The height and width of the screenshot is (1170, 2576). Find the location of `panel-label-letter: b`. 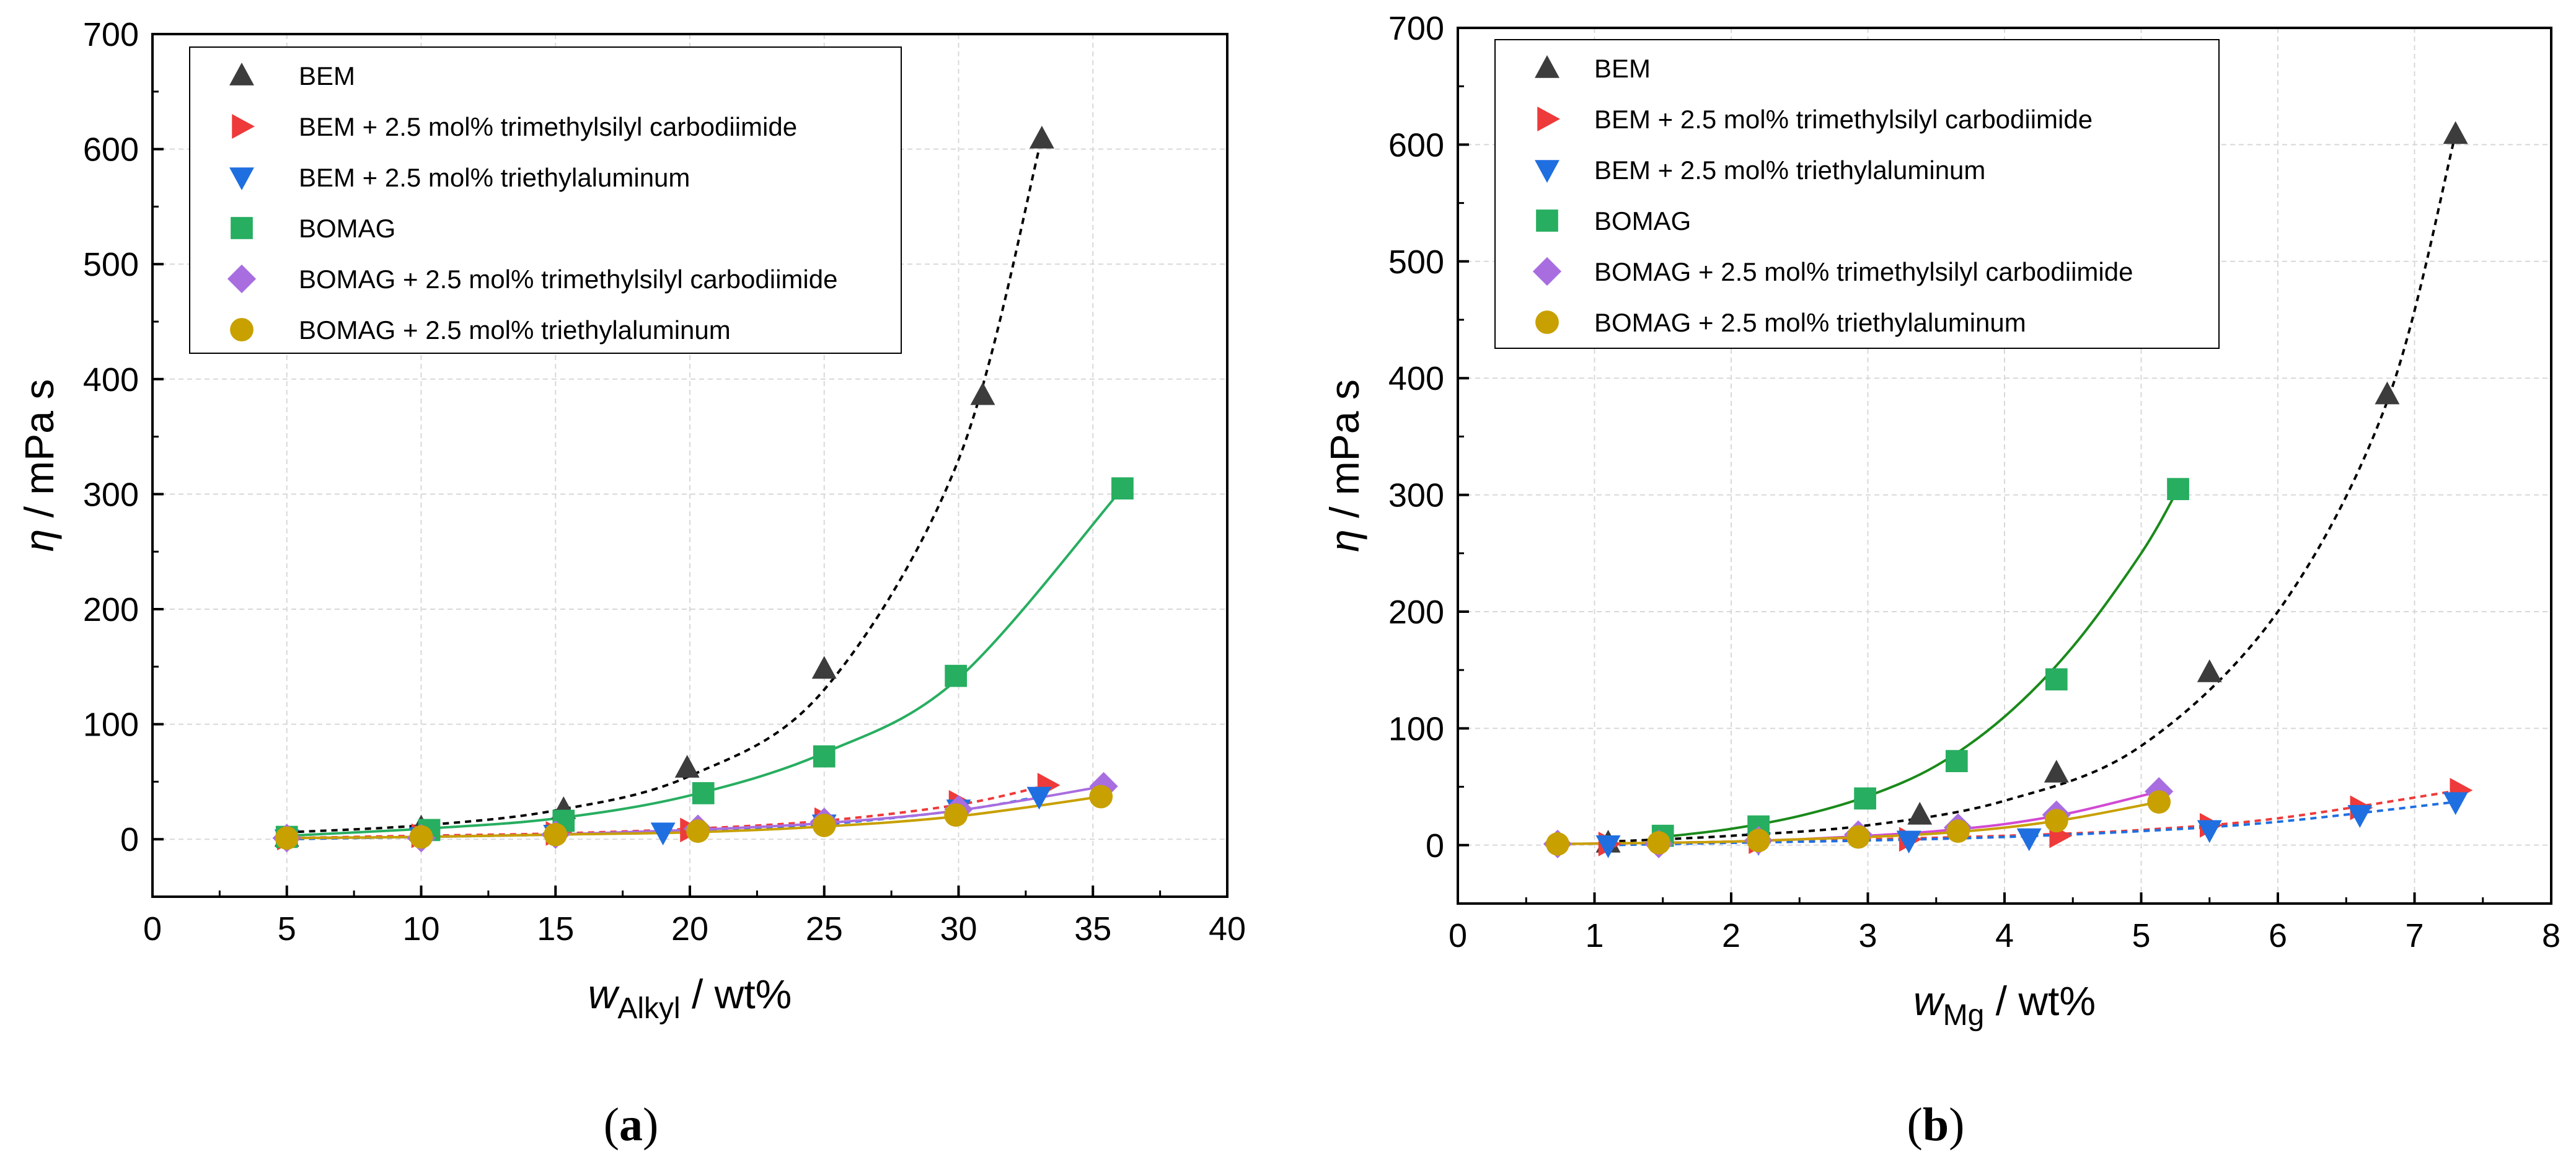

panel-label-letter: b is located at coordinates (1936, 1125).